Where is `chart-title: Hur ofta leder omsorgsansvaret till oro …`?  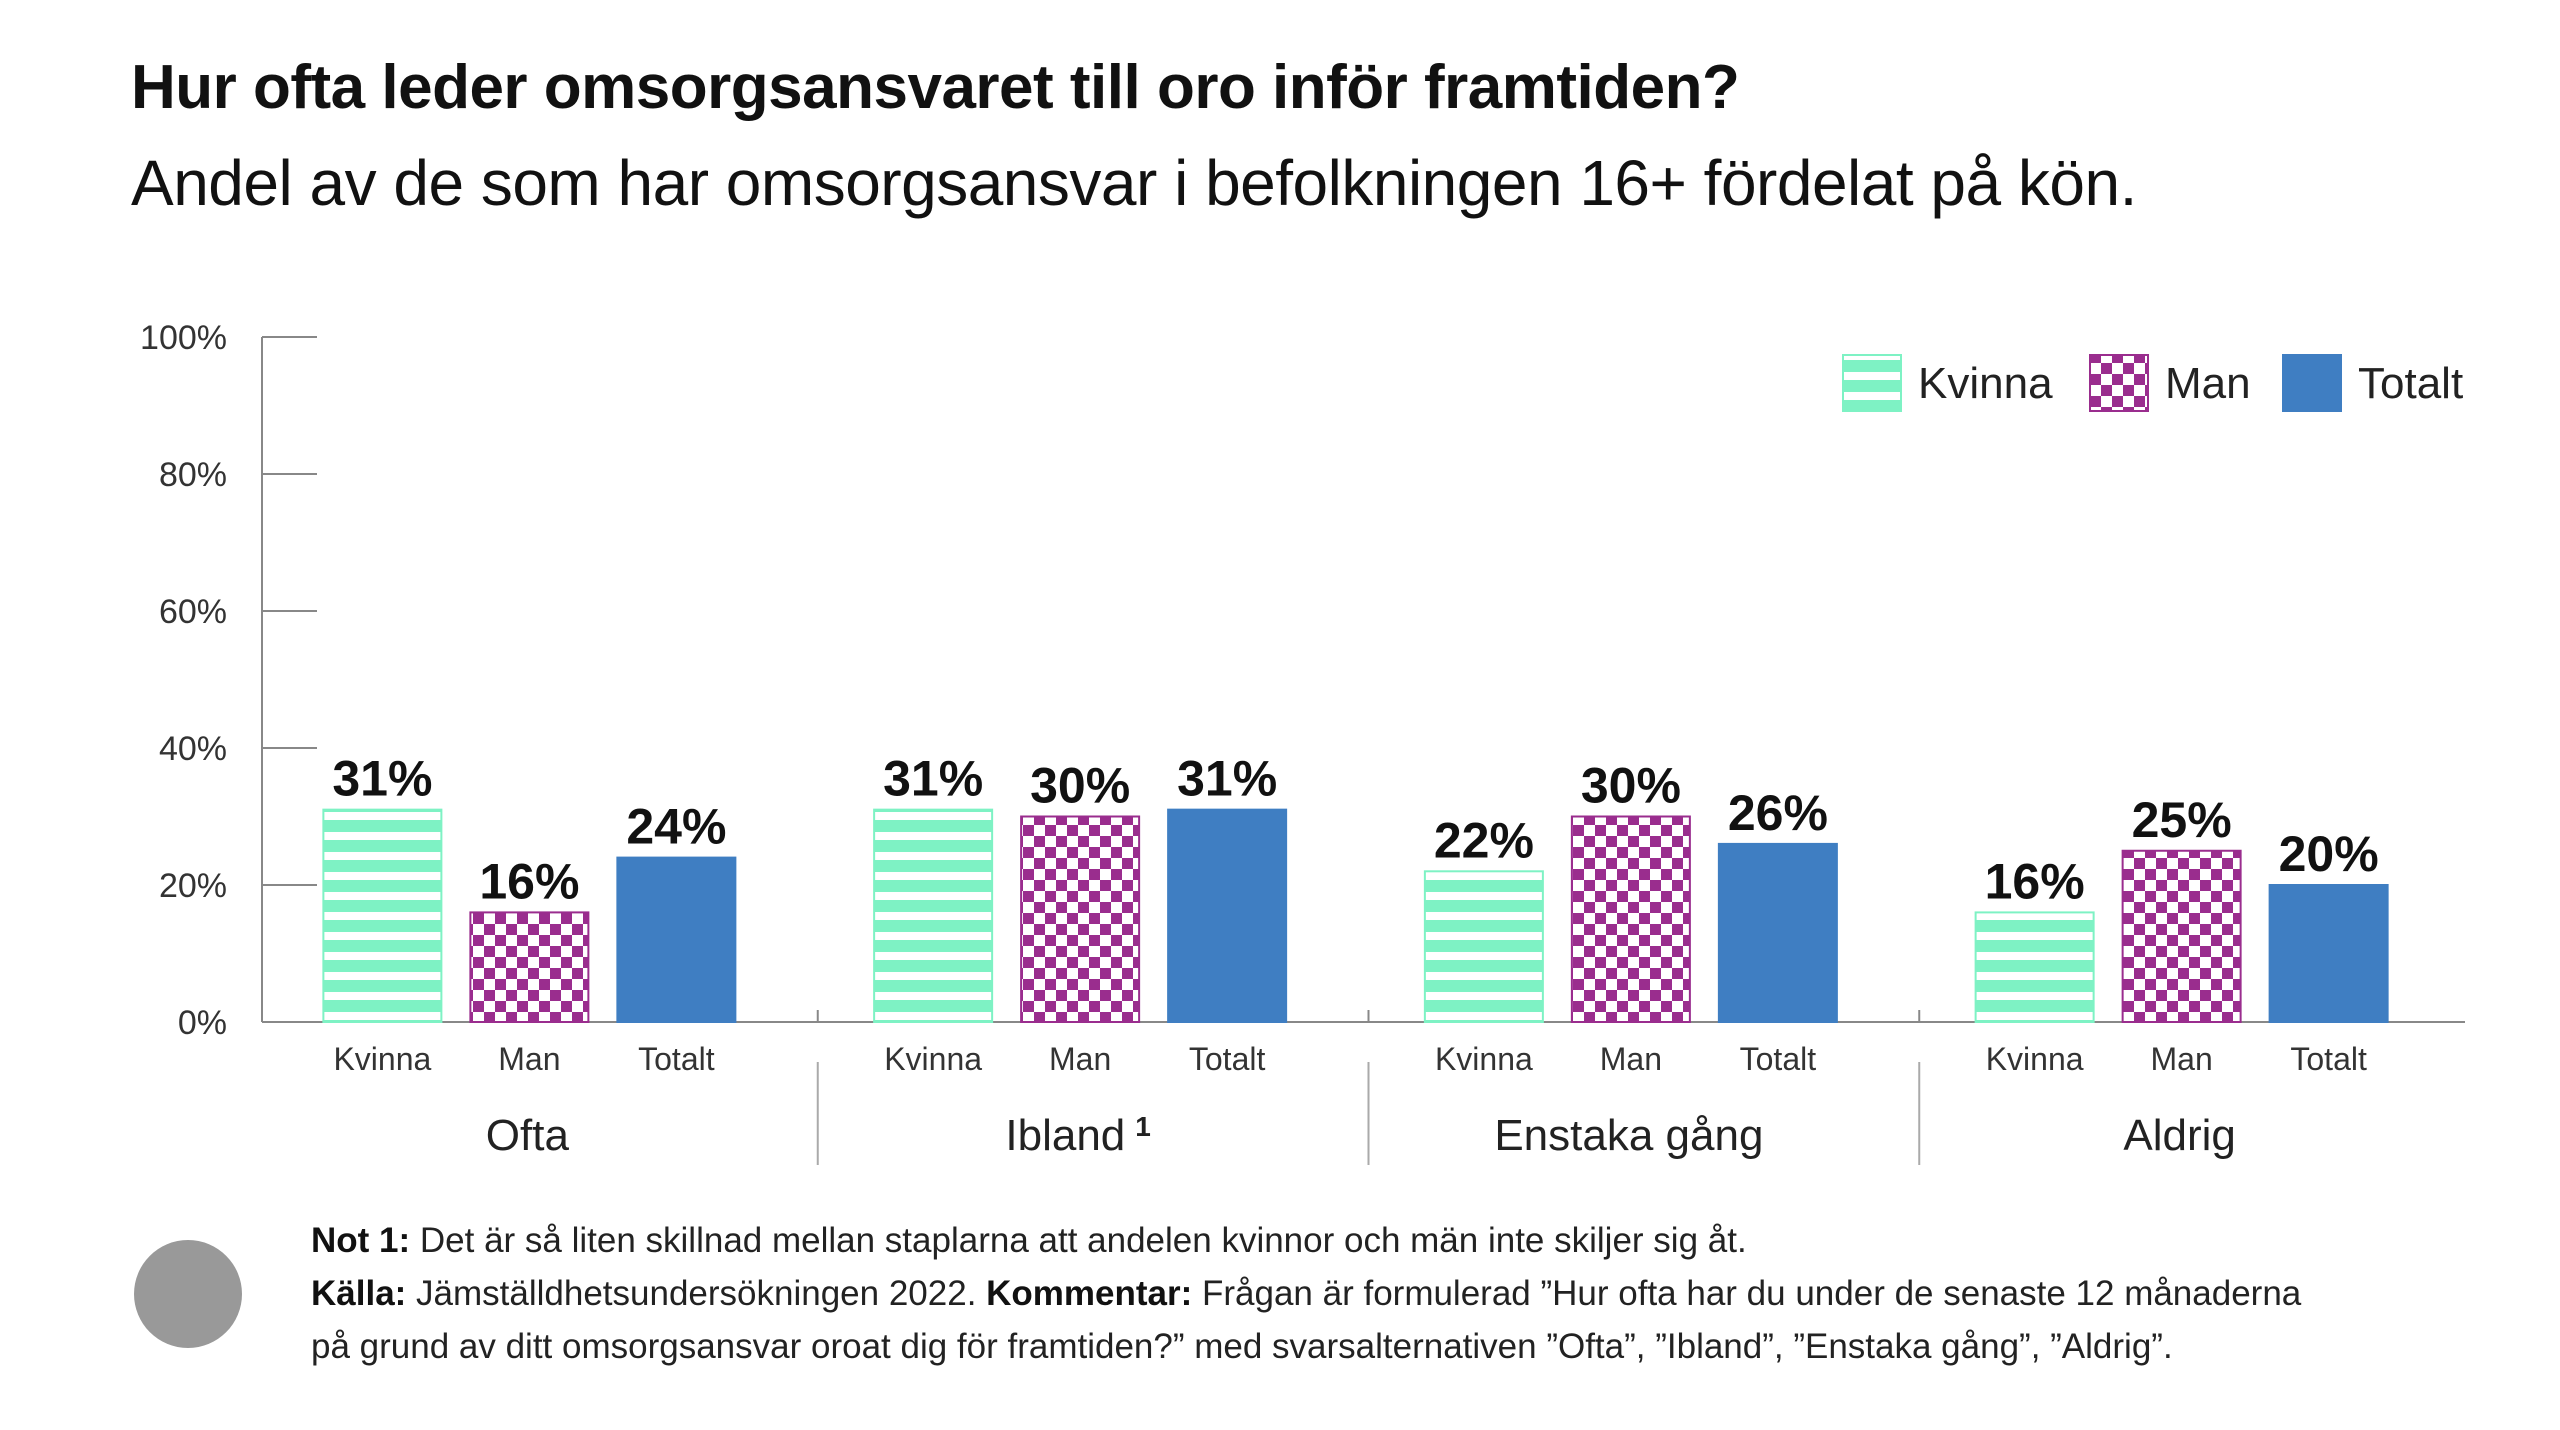
chart-title: Hur ofta leder omsorgsansvaret till oro … is located at coordinates (935, 87).